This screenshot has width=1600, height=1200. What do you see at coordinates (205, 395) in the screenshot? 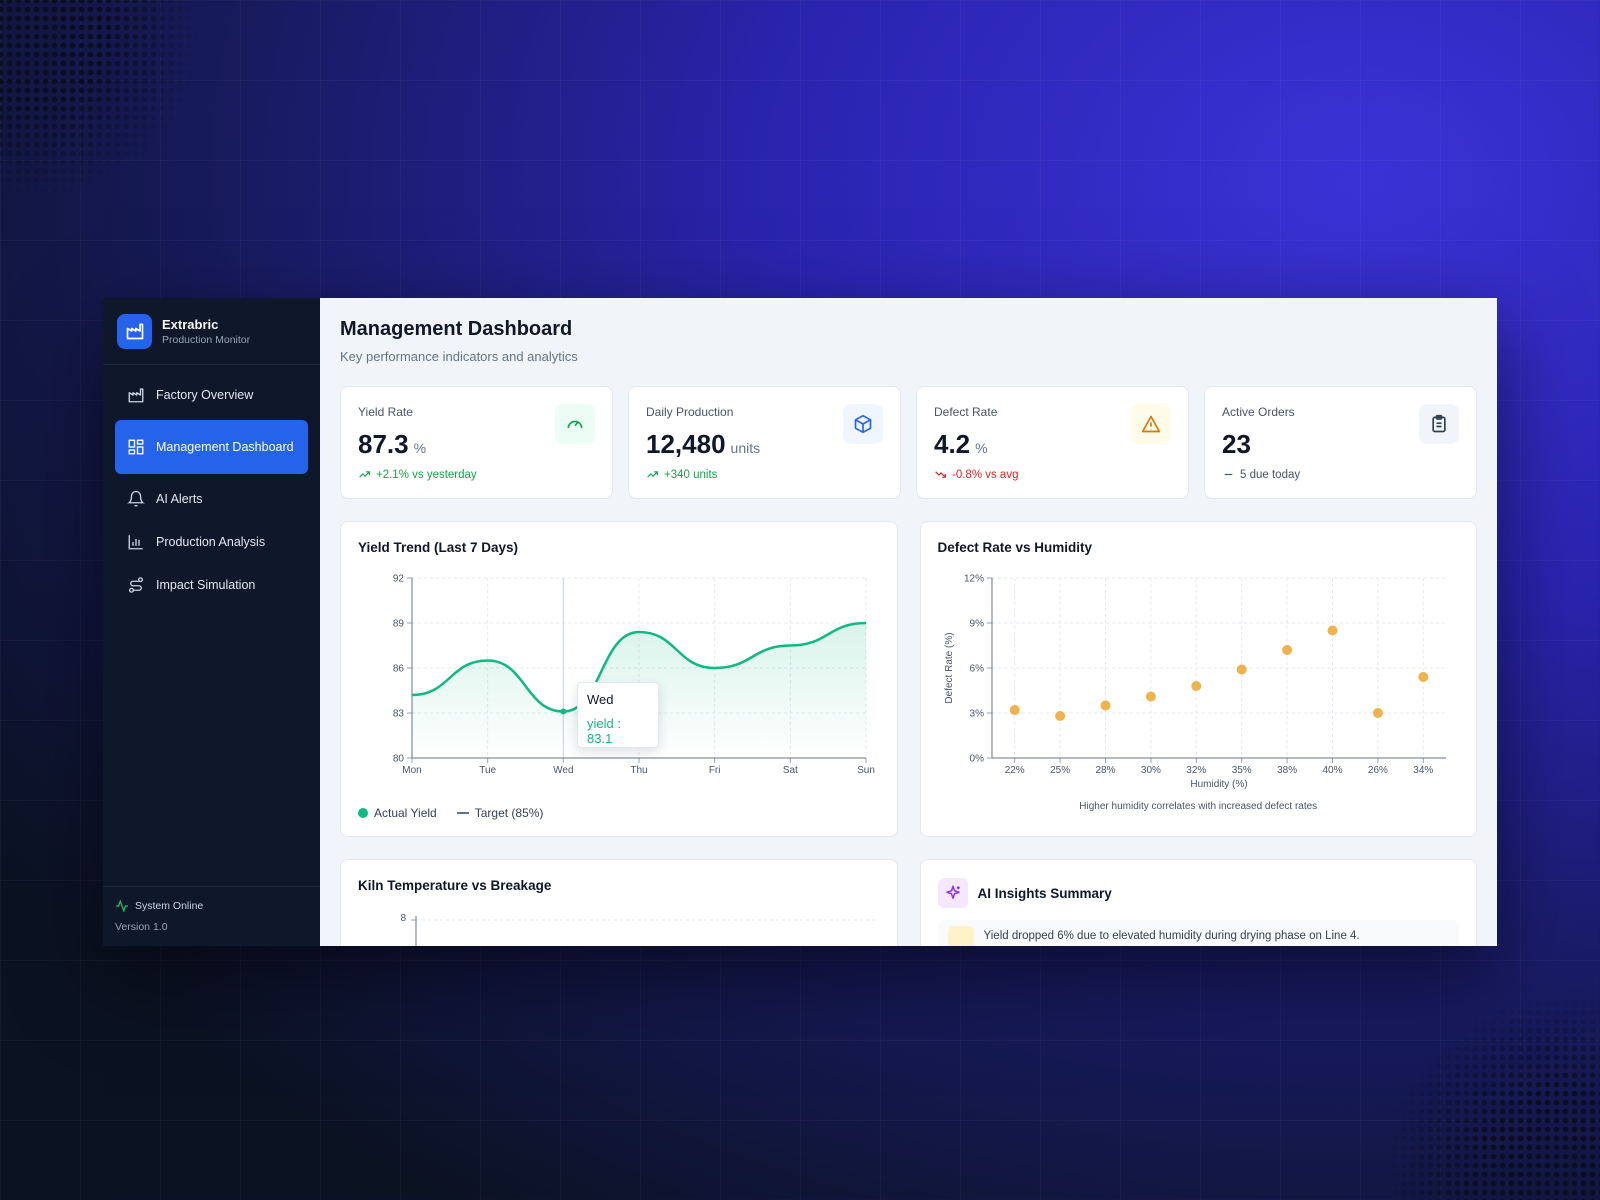
I see `sidebar-item-label: Factory Overview` at bounding box center [205, 395].